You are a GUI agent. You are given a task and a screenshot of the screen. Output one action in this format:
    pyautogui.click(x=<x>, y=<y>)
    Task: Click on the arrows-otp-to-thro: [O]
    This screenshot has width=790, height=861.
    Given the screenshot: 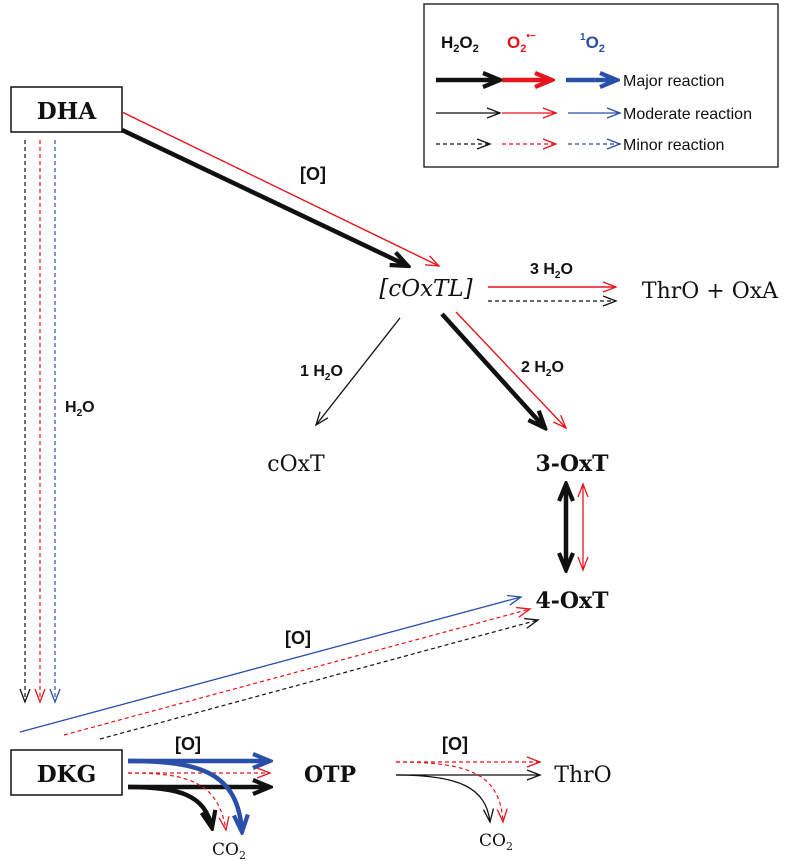 What is the action you would take?
    pyautogui.click(x=468, y=779)
    